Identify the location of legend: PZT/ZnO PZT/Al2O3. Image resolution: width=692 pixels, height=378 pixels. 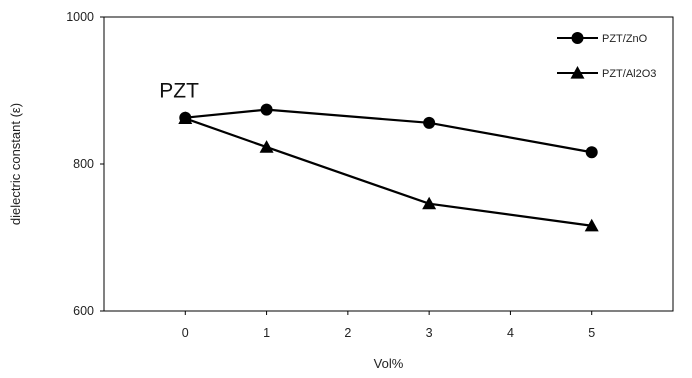
(606, 56).